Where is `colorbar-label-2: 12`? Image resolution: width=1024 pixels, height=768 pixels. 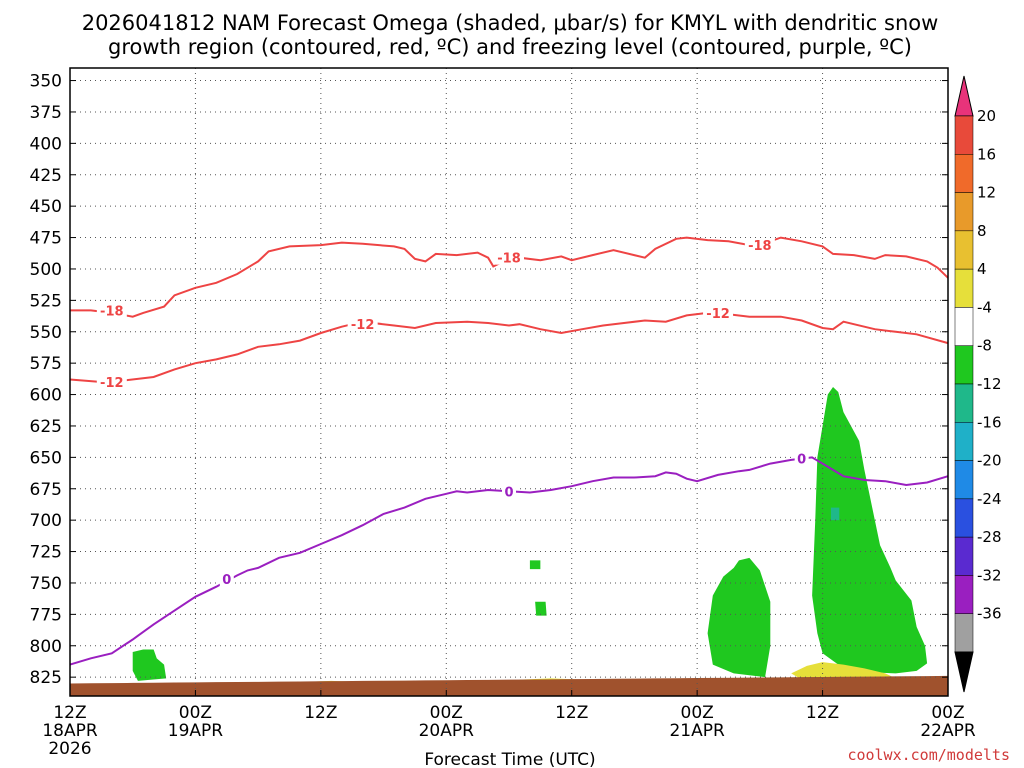 colorbar-label-2: 12 is located at coordinates (986, 193).